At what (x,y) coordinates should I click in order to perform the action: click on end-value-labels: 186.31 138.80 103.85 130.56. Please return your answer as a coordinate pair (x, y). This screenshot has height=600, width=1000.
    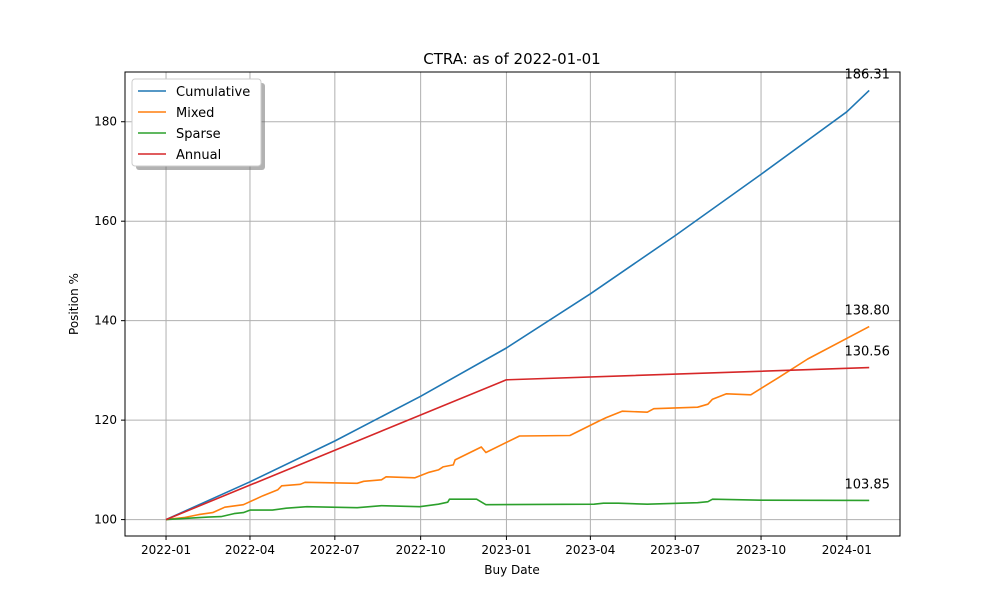
    Looking at the image, I should click on (867, 279).